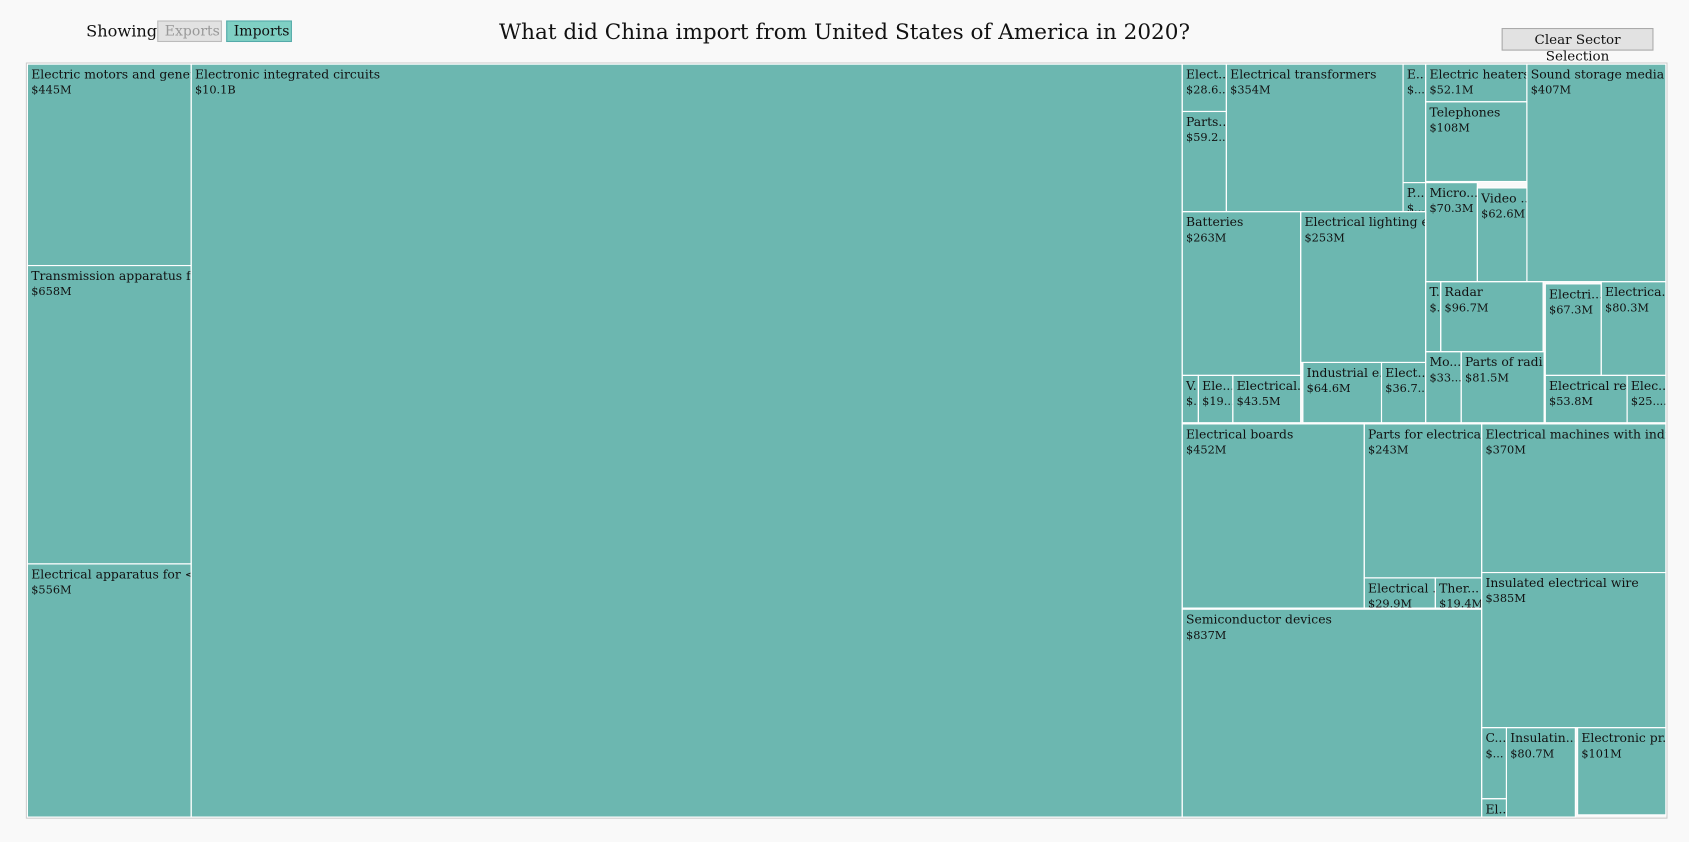 This screenshot has height=842, width=1689. I want to click on exports-toggle: Exports, so click(189, 31).